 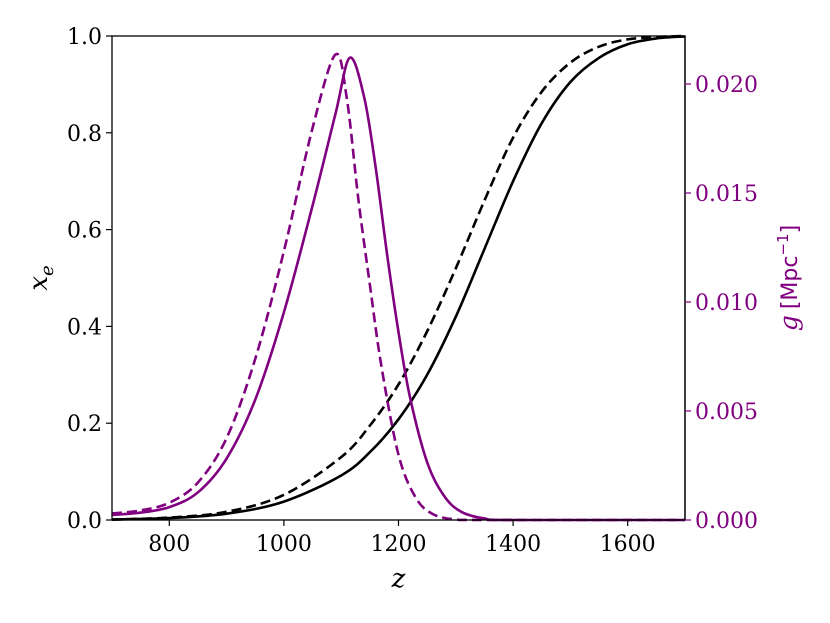 I want to click on y-left-tick-label: 0.6, so click(x=84, y=231).